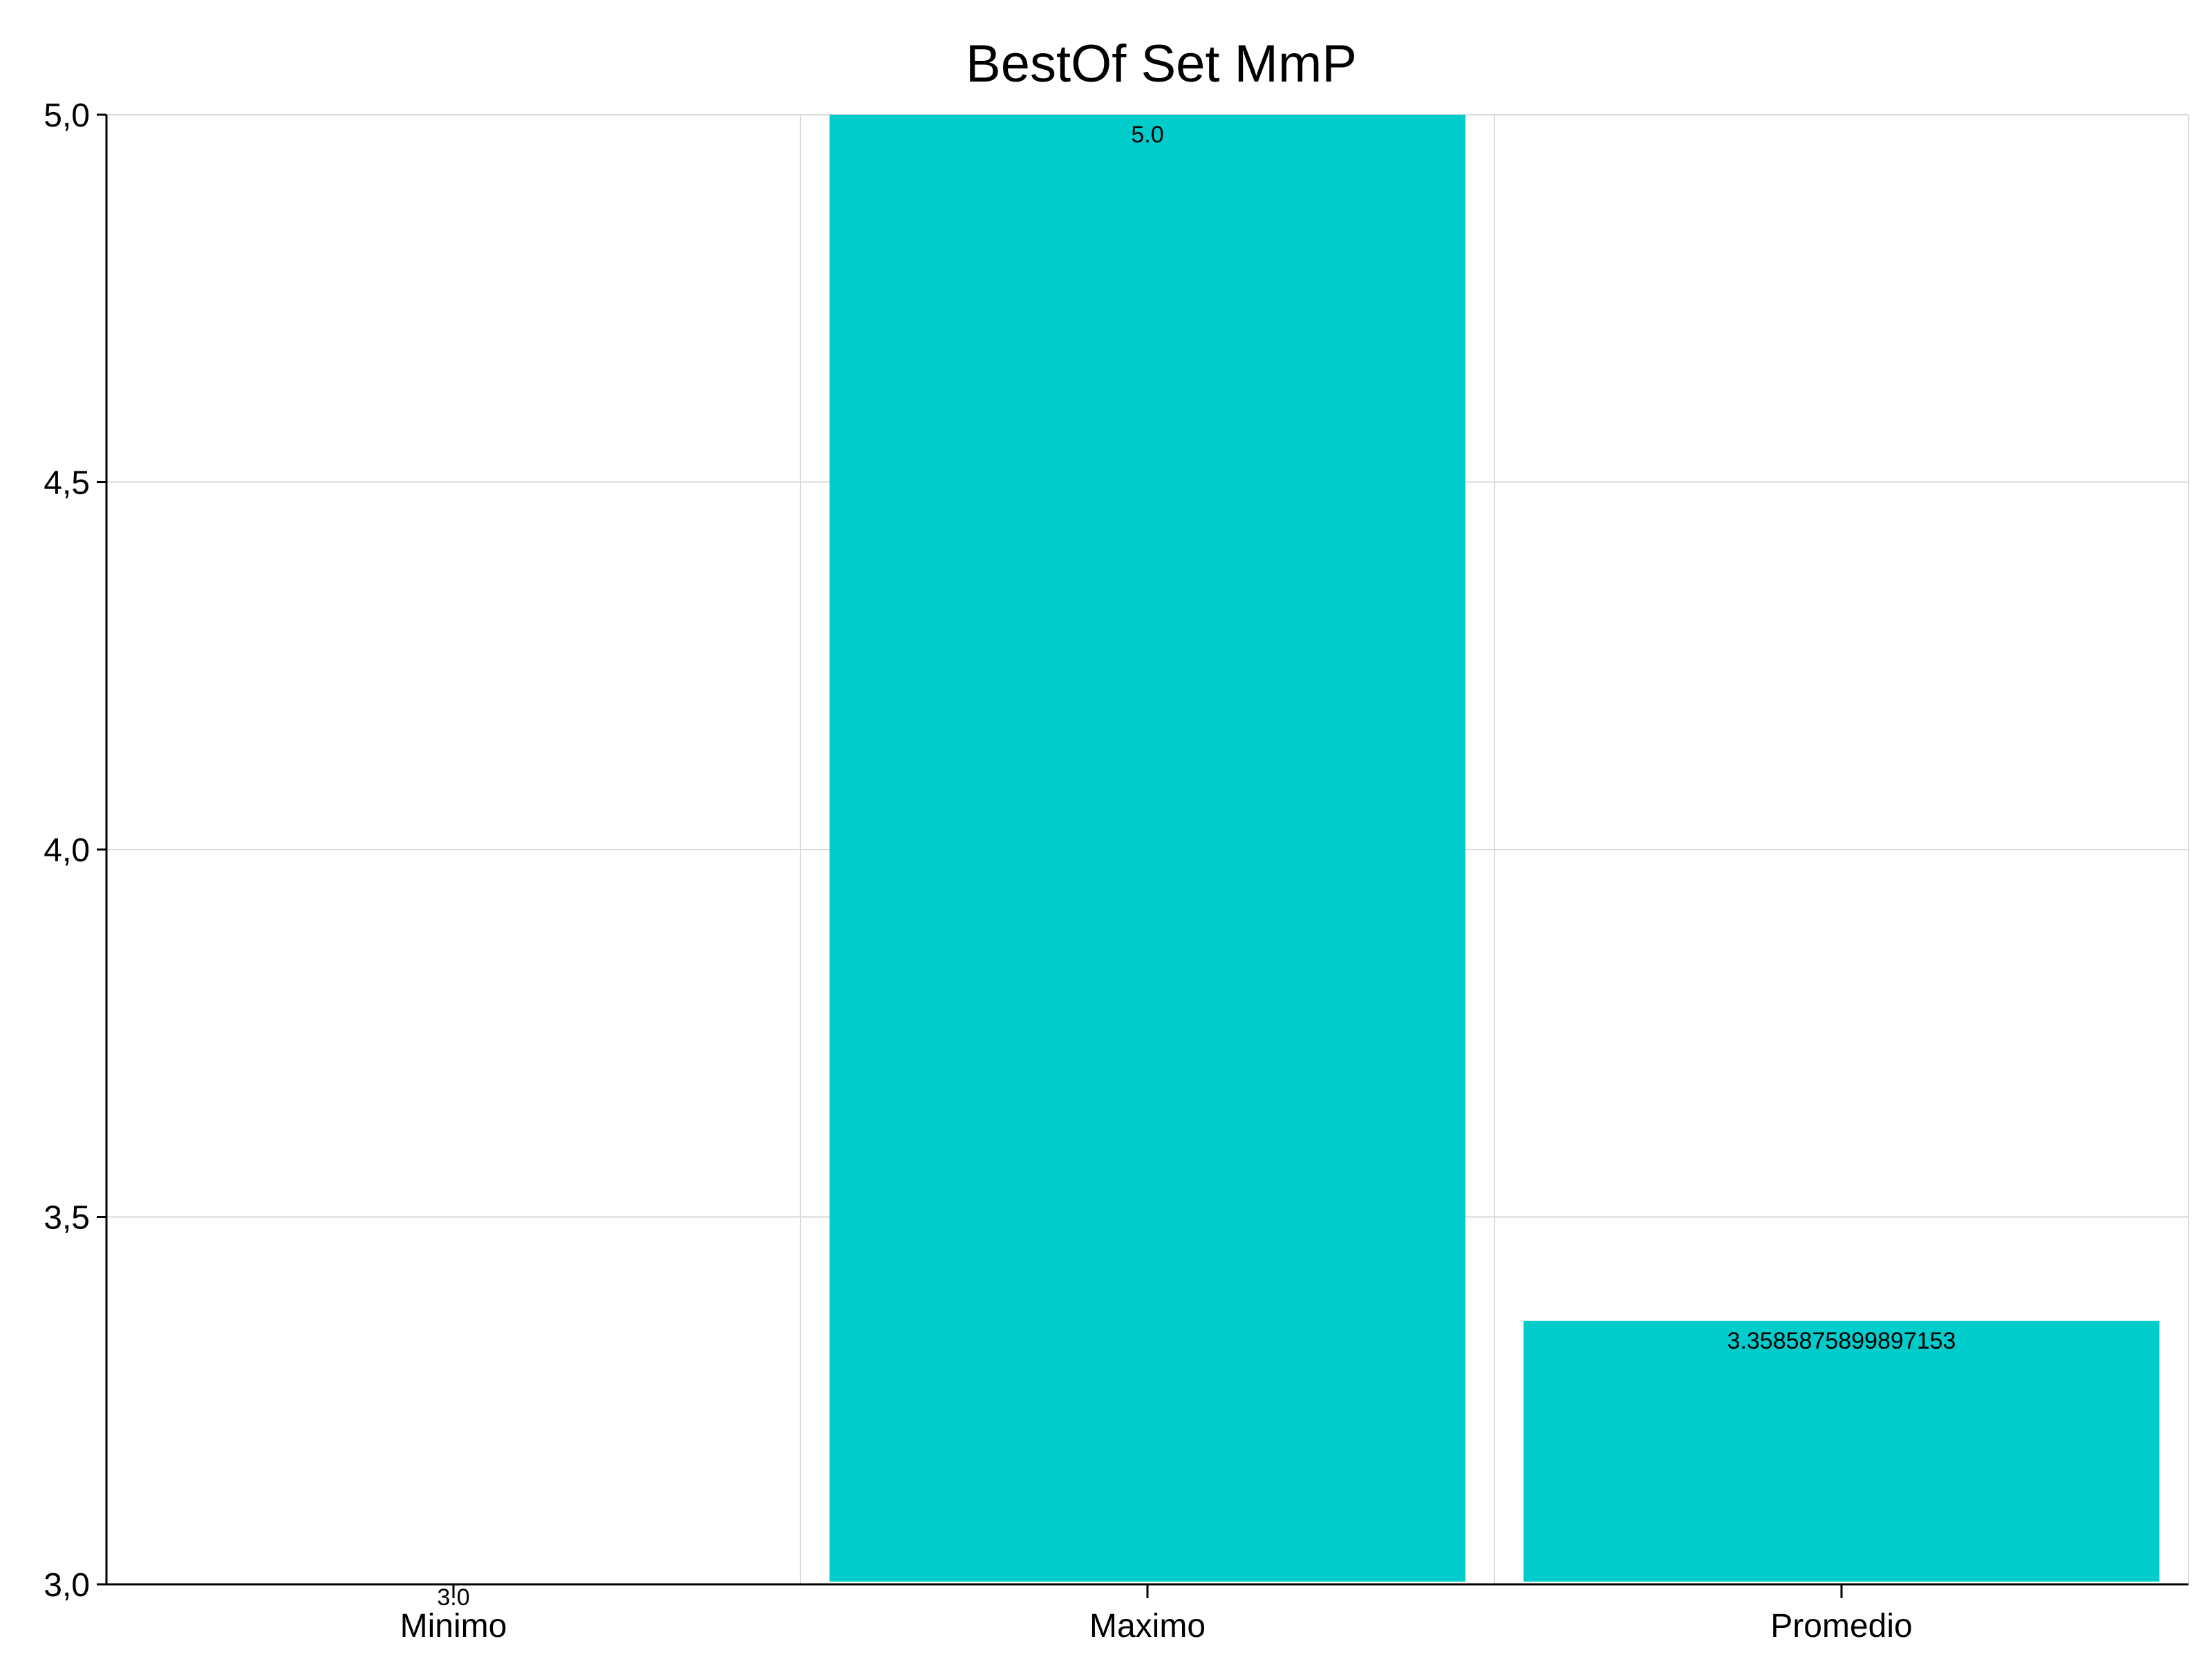 The width and height of the screenshot is (2212, 1659). I want to click on x-tick-label: Promedio, so click(1841, 1626).